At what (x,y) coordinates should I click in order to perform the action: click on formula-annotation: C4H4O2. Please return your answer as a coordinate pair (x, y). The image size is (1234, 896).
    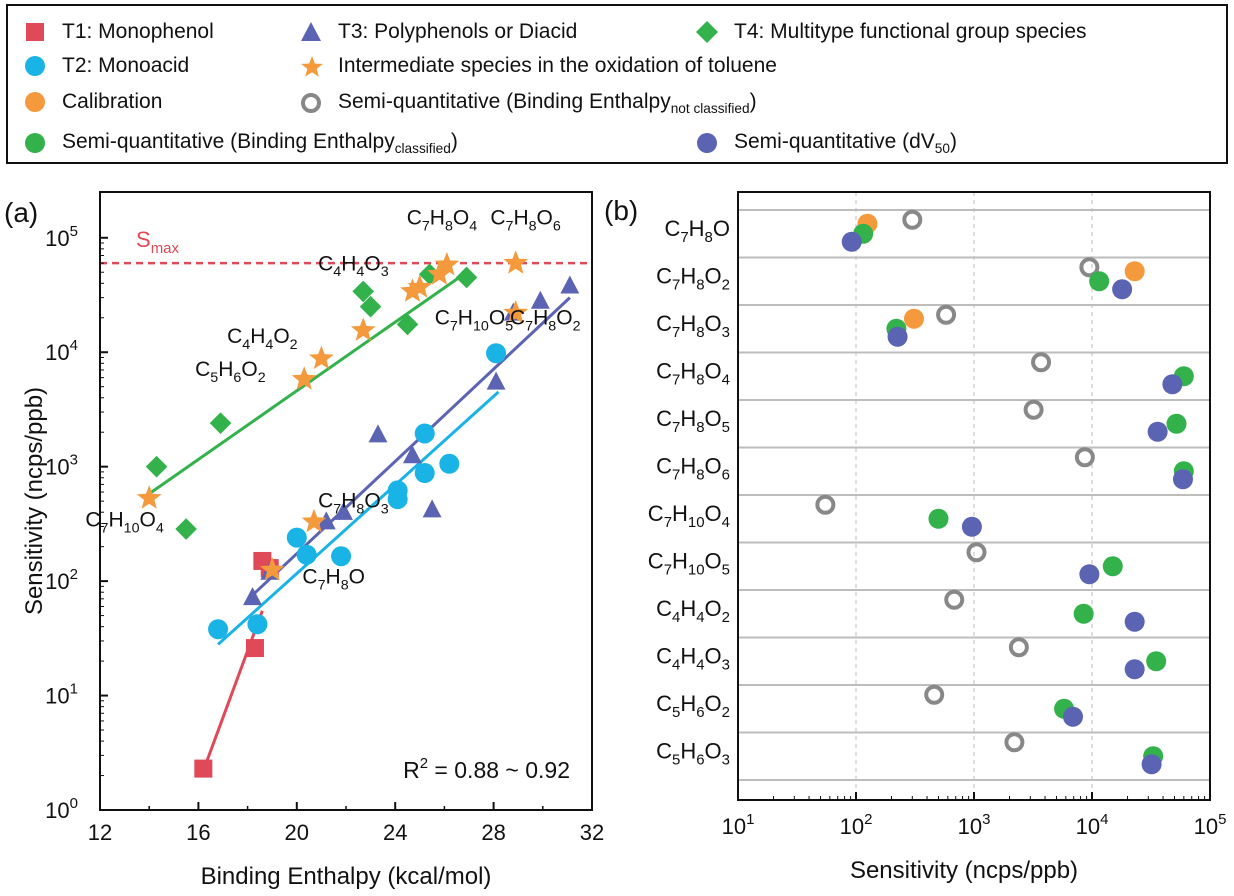
    Looking at the image, I should click on (262, 339).